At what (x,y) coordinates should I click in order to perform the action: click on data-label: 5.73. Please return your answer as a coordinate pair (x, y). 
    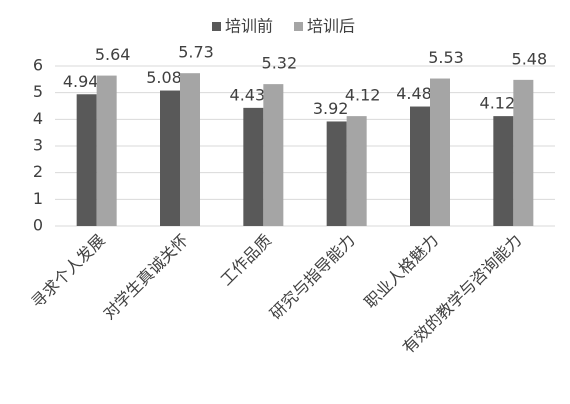
    Looking at the image, I should click on (196, 52).